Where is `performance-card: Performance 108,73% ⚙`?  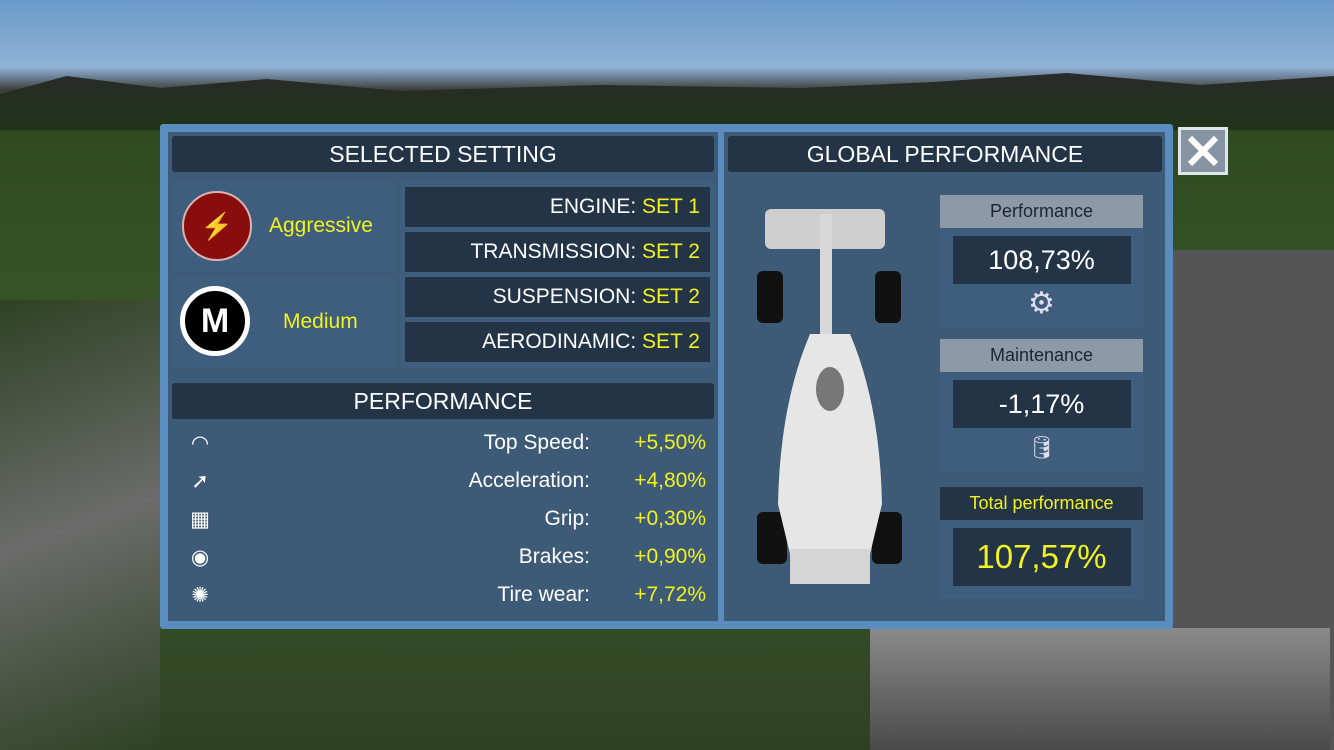 performance-card: Performance 108,73% ⚙ is located at coordinates (1041, 261).